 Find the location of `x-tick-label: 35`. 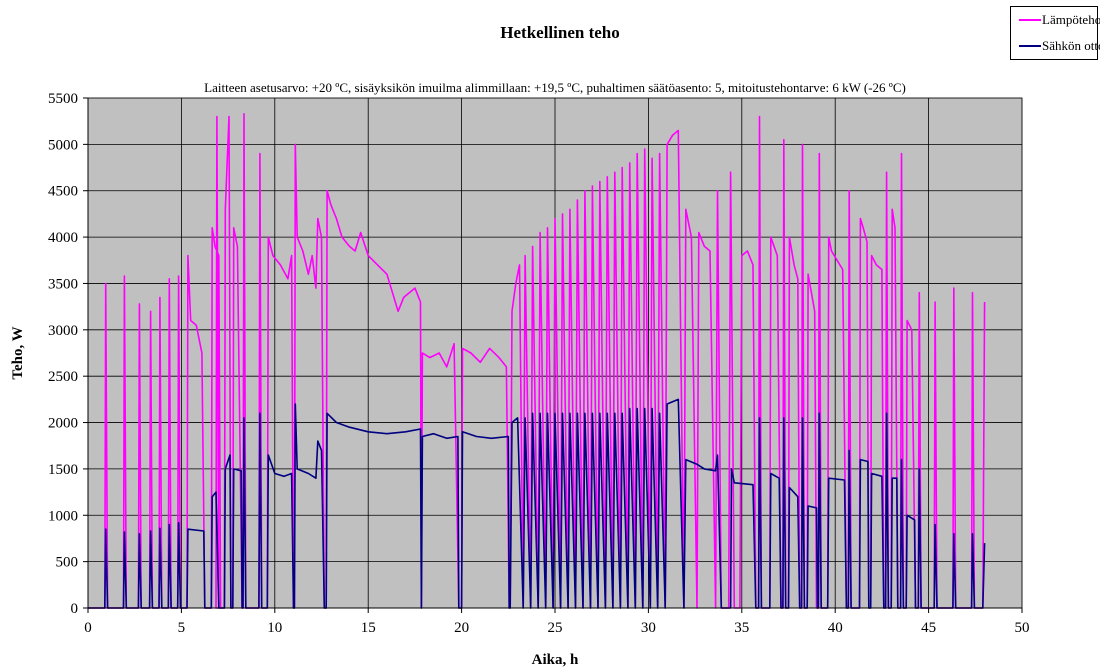

x-tick-label: 35 is located at coordinates (741, 628).